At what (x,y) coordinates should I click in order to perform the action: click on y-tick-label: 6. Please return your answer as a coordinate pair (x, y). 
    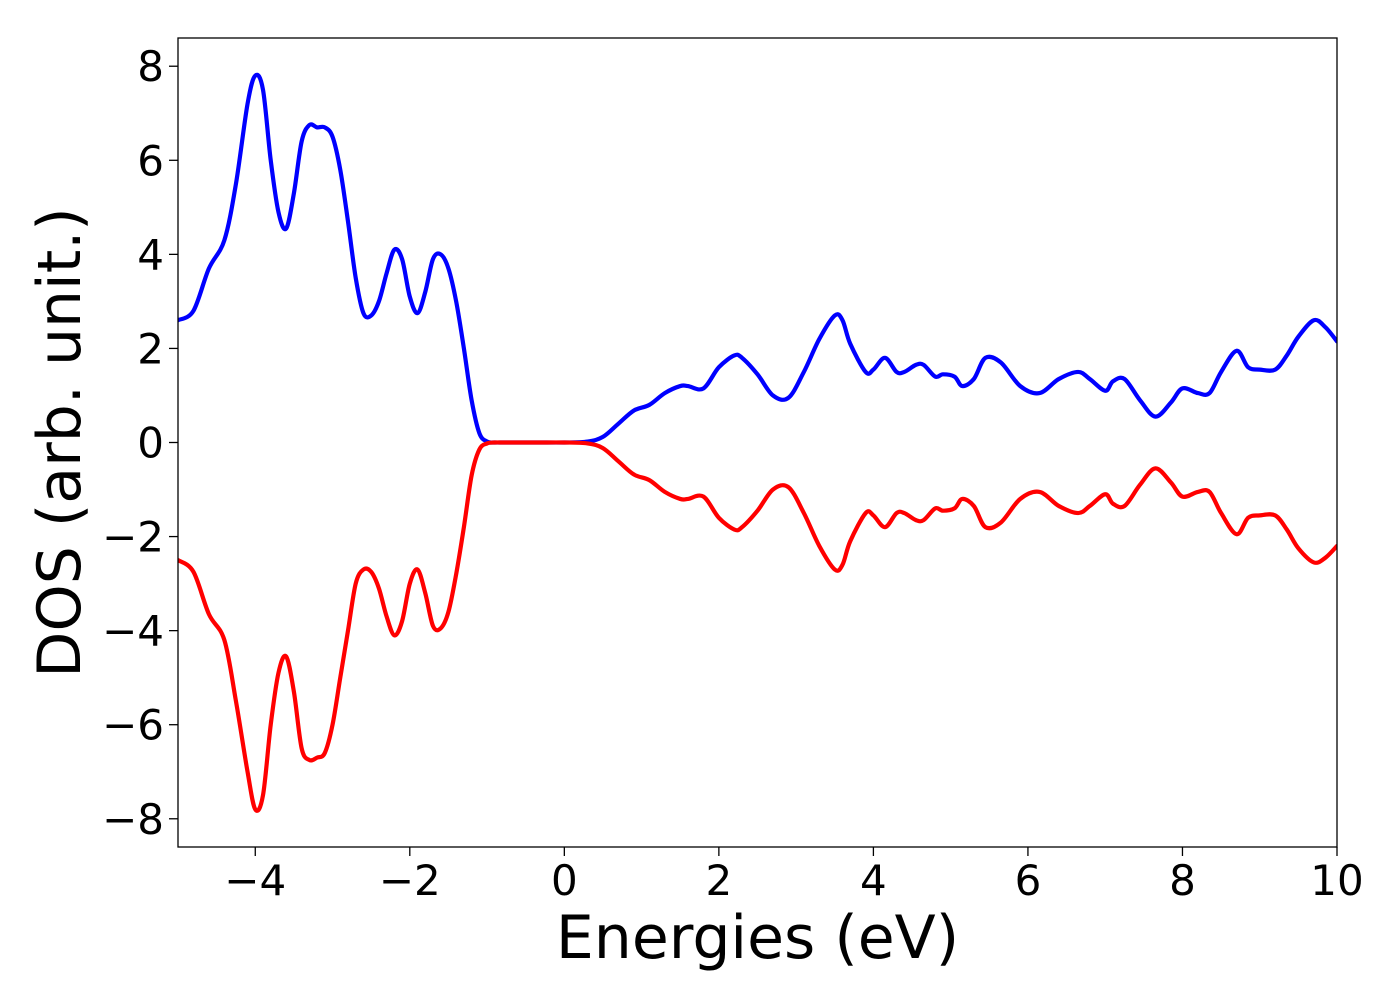
    Looking at the image, I should click on (150, 160).